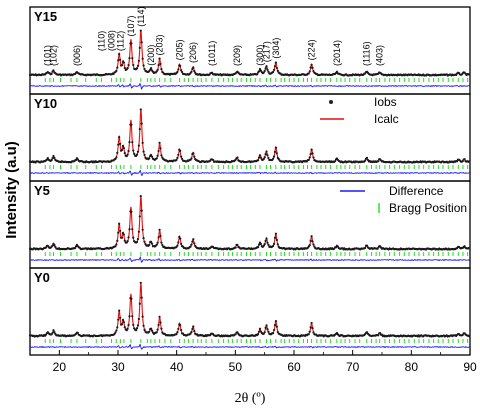  Describe the element at coordinates (385, 102) in the screenshot. I see `legend-label-iobs: Iobs` at that location.